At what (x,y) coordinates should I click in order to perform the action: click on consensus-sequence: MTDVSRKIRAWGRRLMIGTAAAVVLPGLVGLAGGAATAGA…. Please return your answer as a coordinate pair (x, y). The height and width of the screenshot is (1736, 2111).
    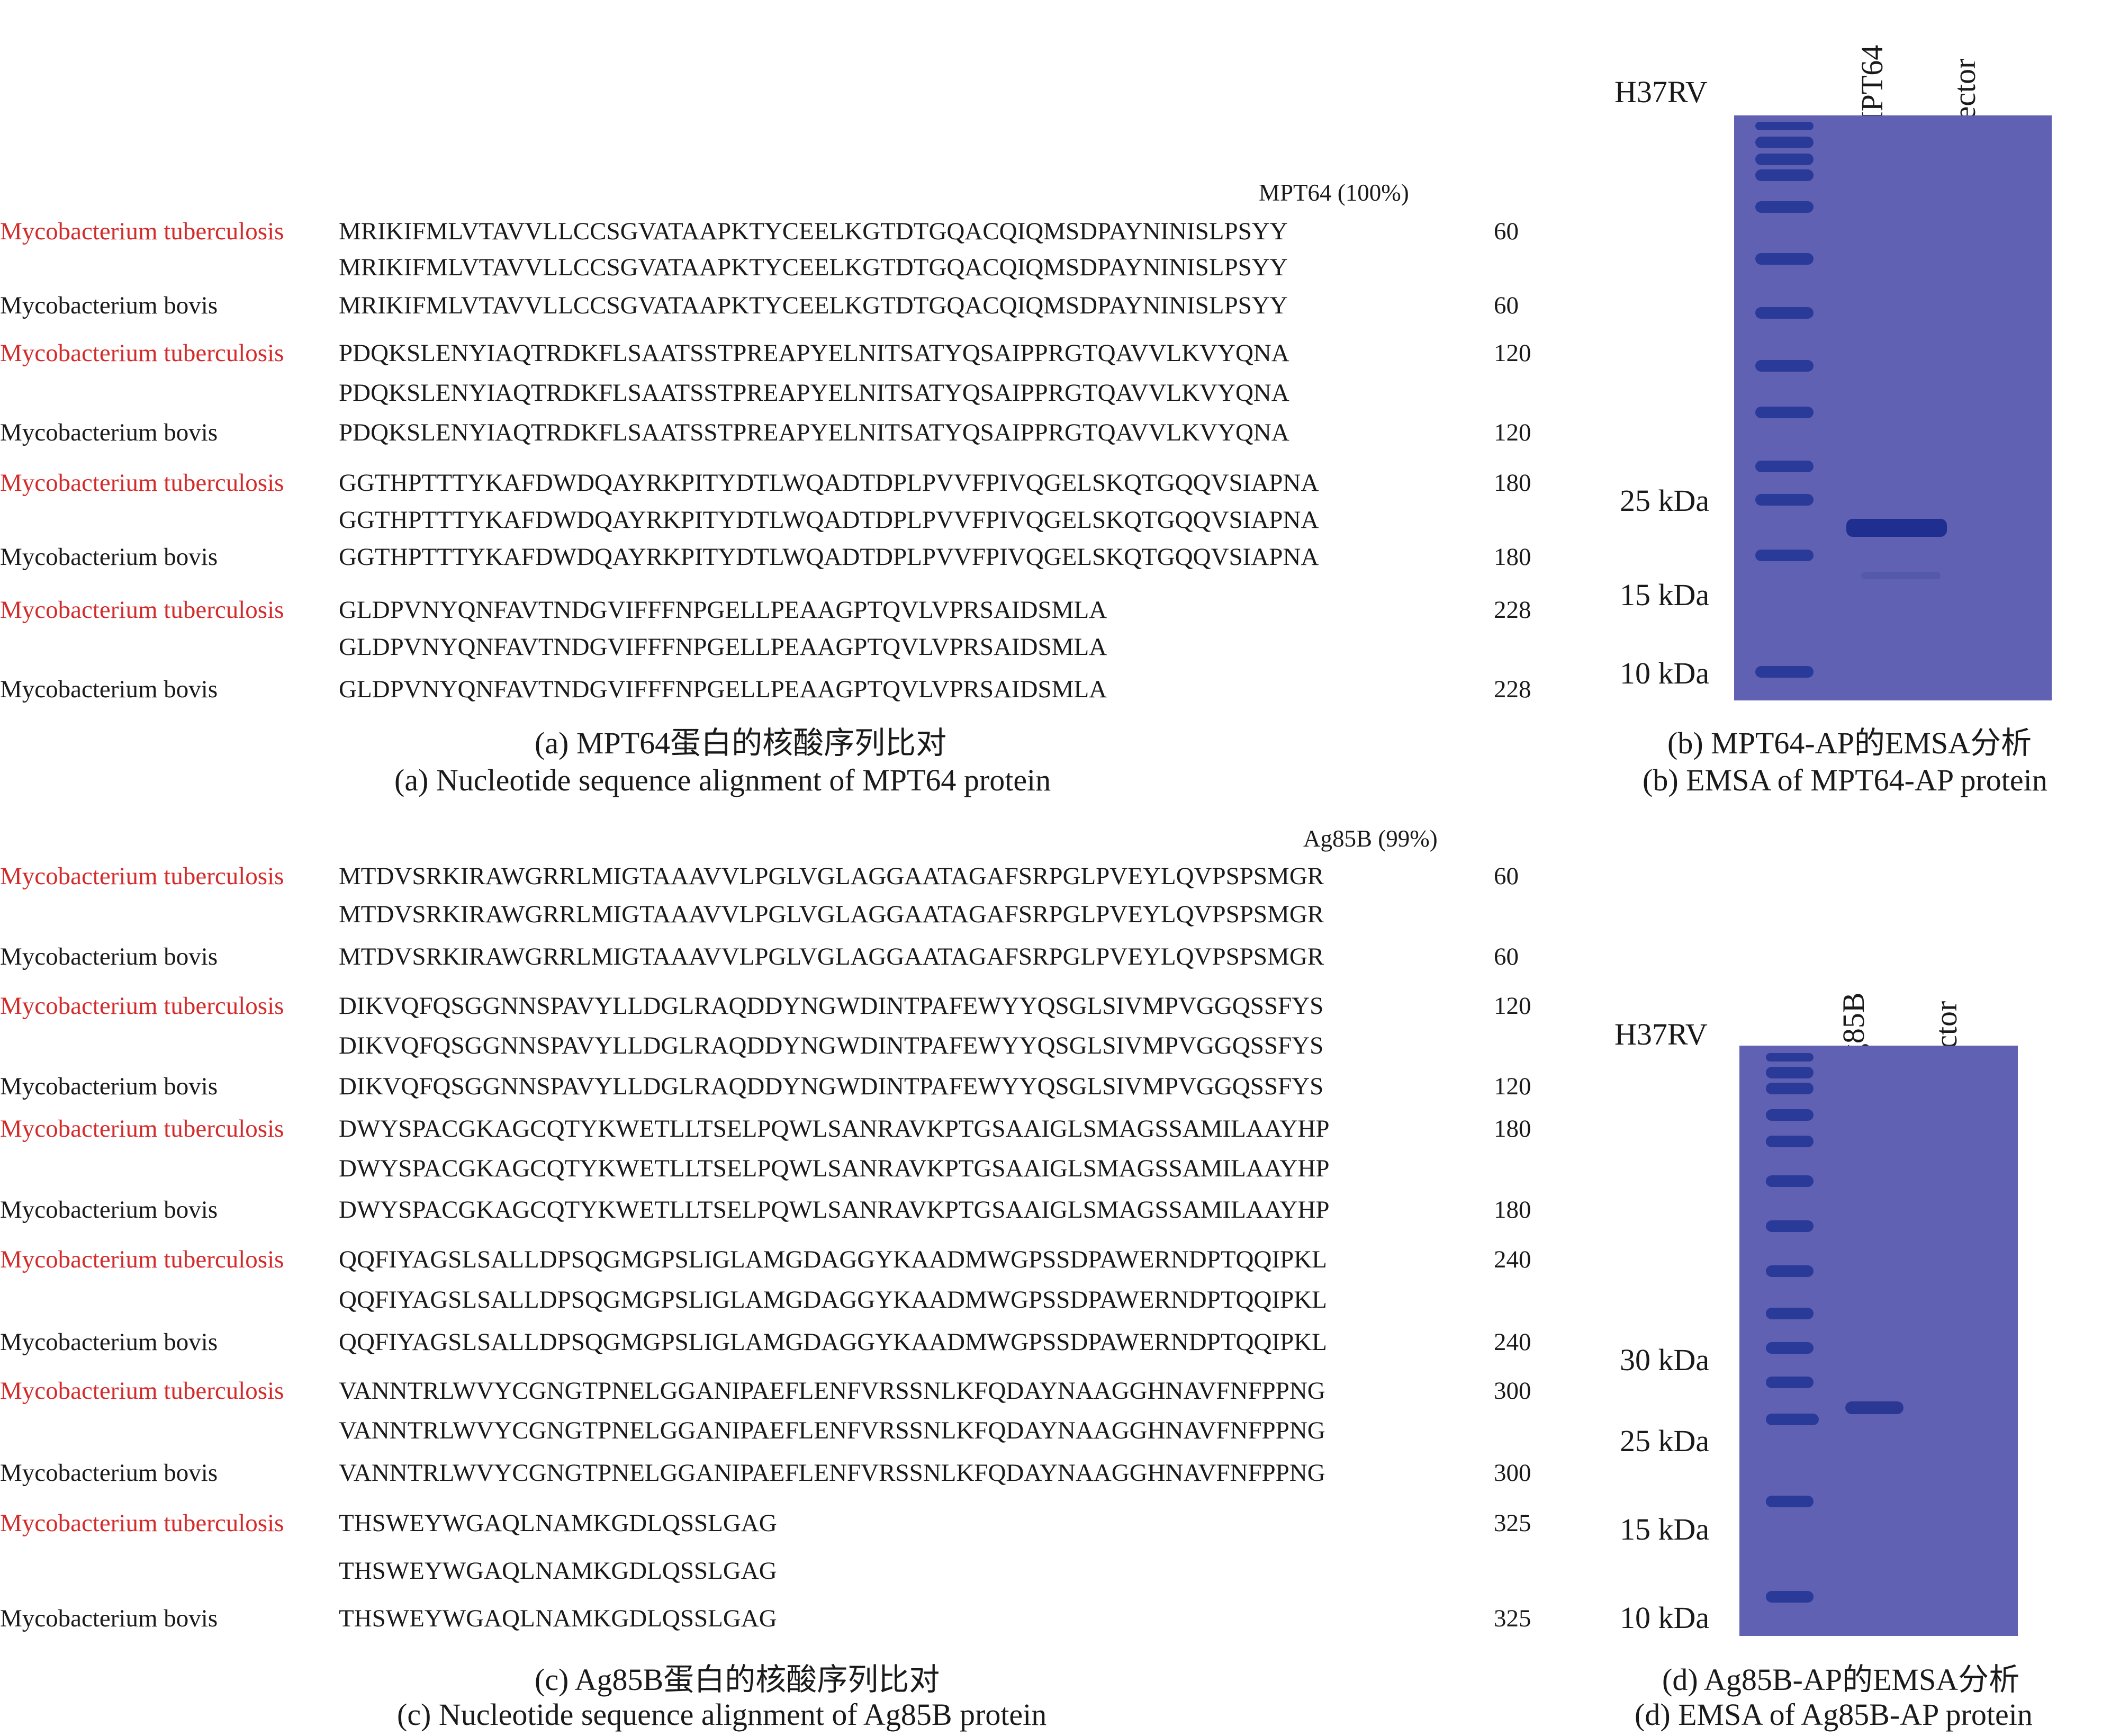
    Looking at the image, I should click on (831, 914).